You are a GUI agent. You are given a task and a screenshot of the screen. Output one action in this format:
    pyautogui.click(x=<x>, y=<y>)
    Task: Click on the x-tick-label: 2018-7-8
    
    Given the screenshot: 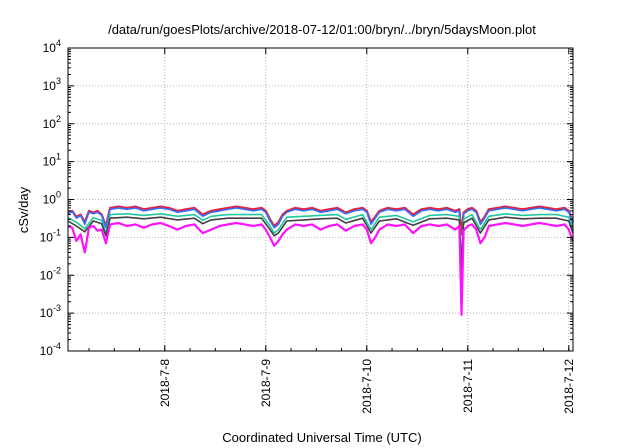 What is the action you would take?
    pyautogui.click(x=165, y=383)
    